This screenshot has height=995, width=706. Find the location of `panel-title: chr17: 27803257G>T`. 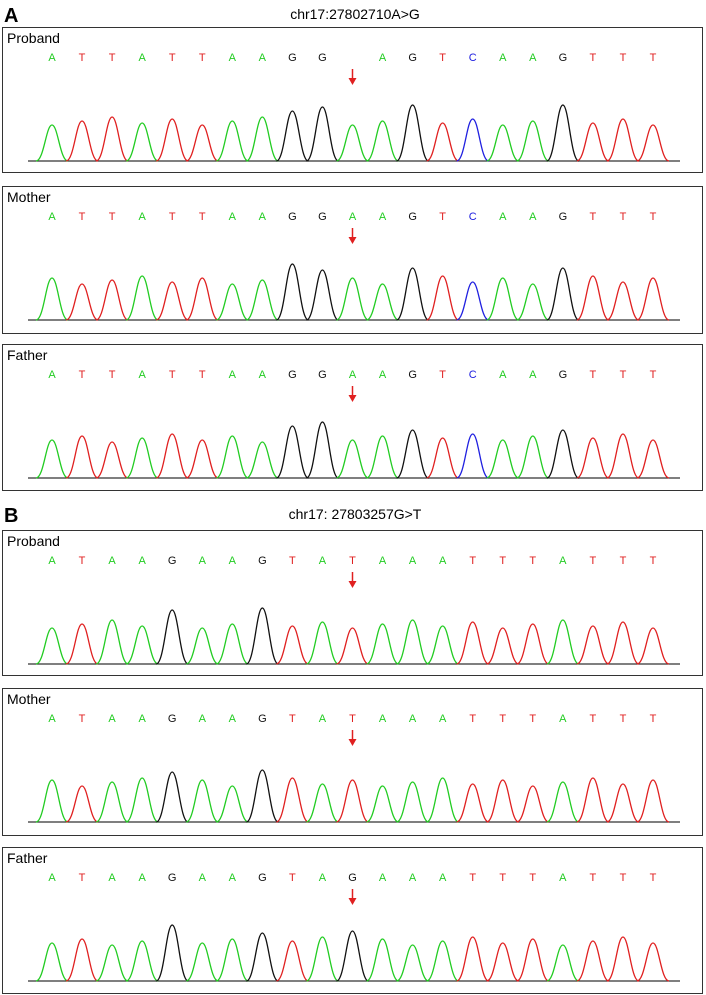

panel-title: chr17: 27803257G>T is located at coordinates (355, 514).